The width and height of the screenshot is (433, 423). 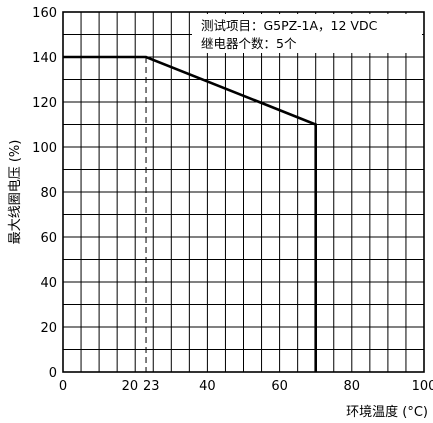 What do you see at coordinates (151, 386) in the screenshot?
I see `x-tick-label: 23` at bounding box center [151, 386].